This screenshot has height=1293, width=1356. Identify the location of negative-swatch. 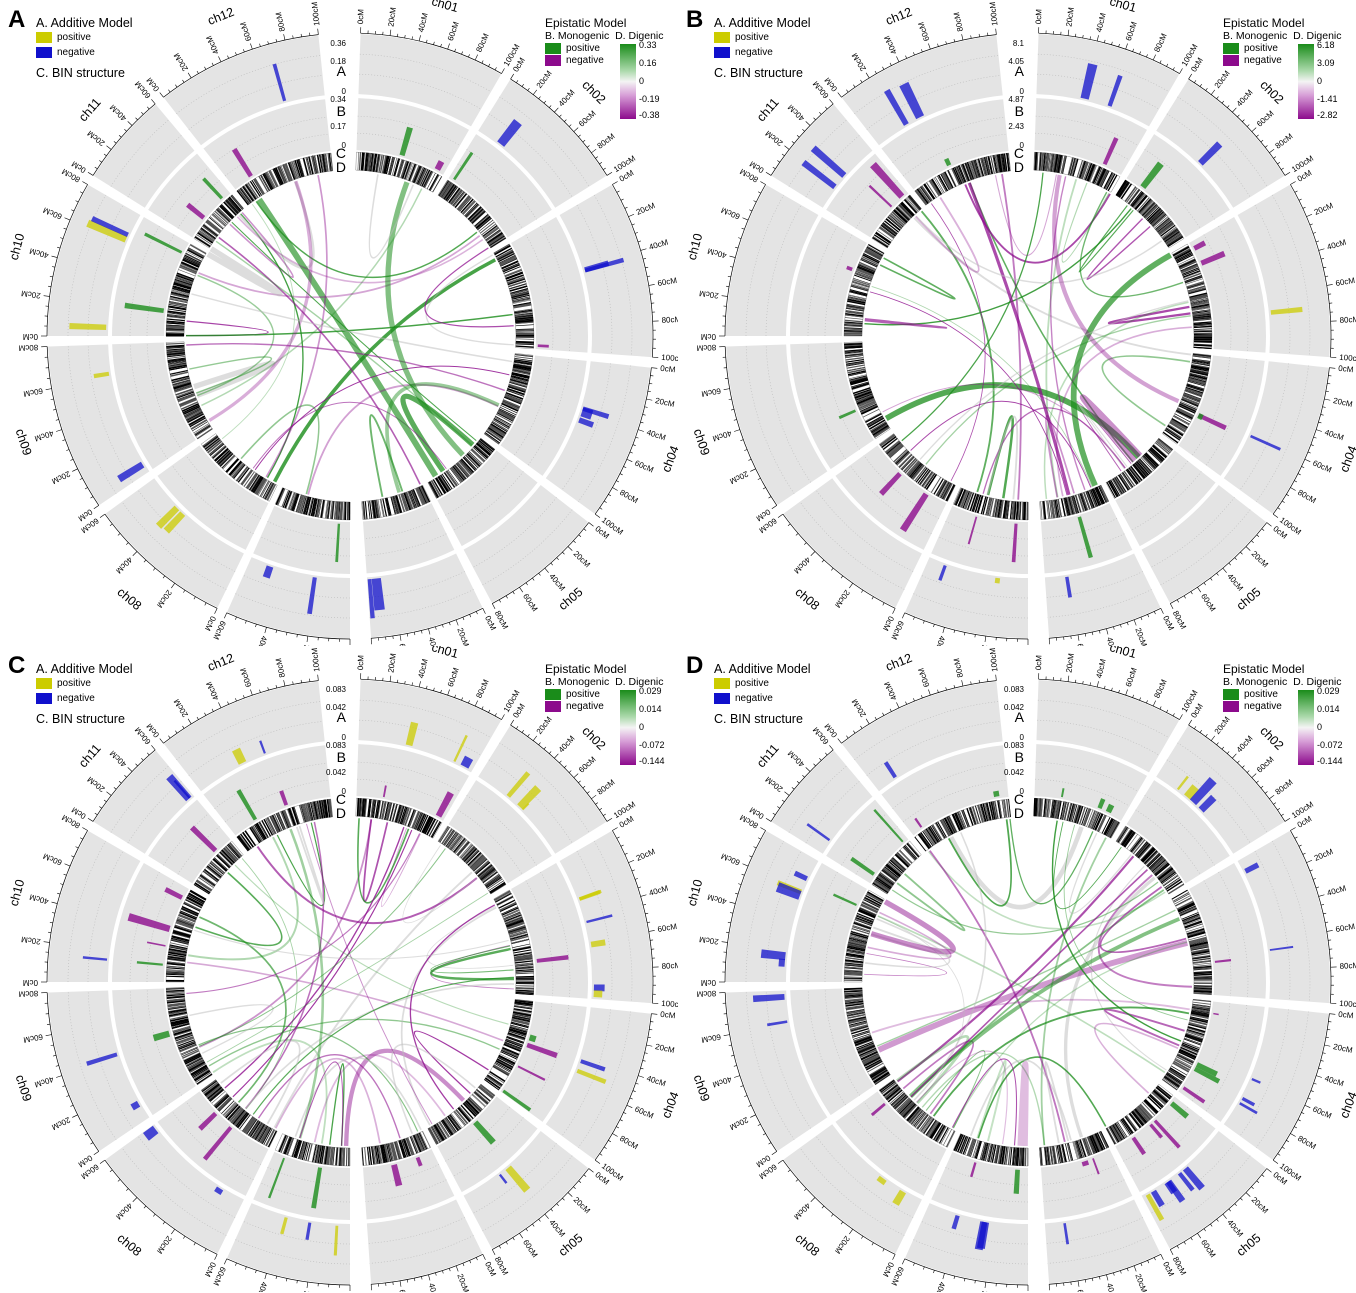
(722, 52).